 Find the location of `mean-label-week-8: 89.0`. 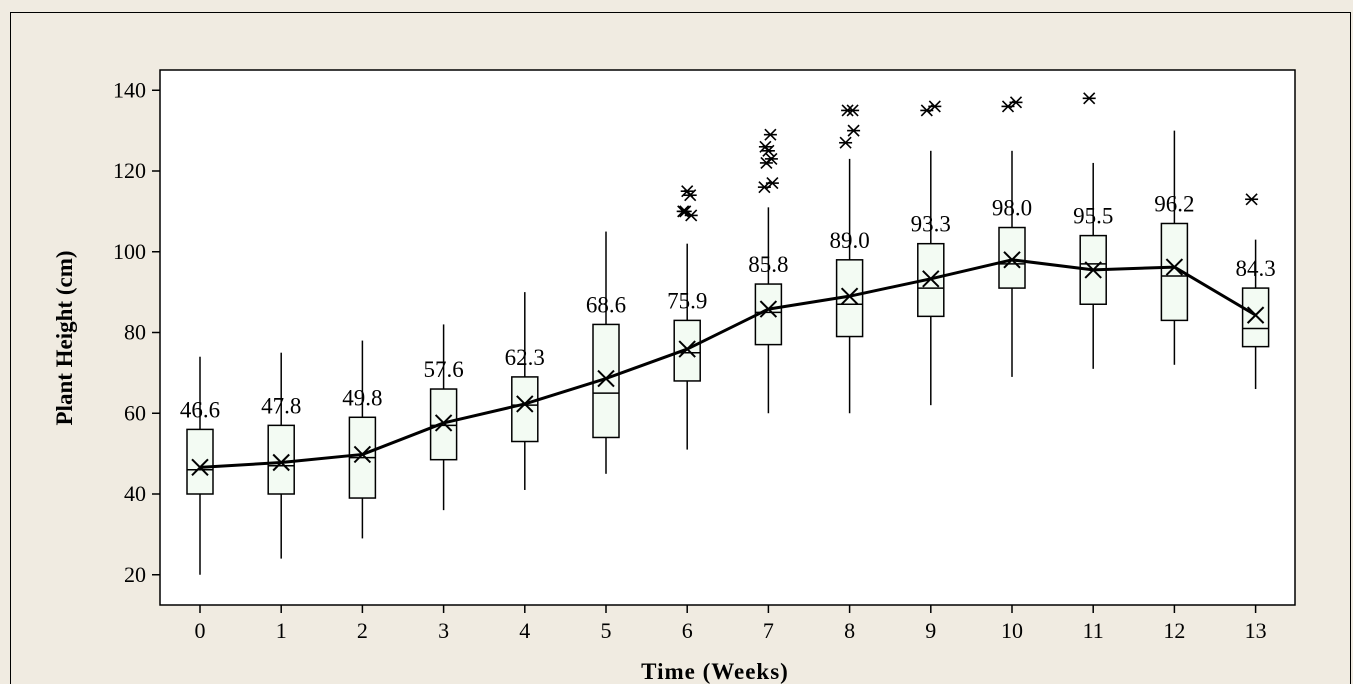

mean-label-week-8: 89.0 is located at coordinates (849, 240).